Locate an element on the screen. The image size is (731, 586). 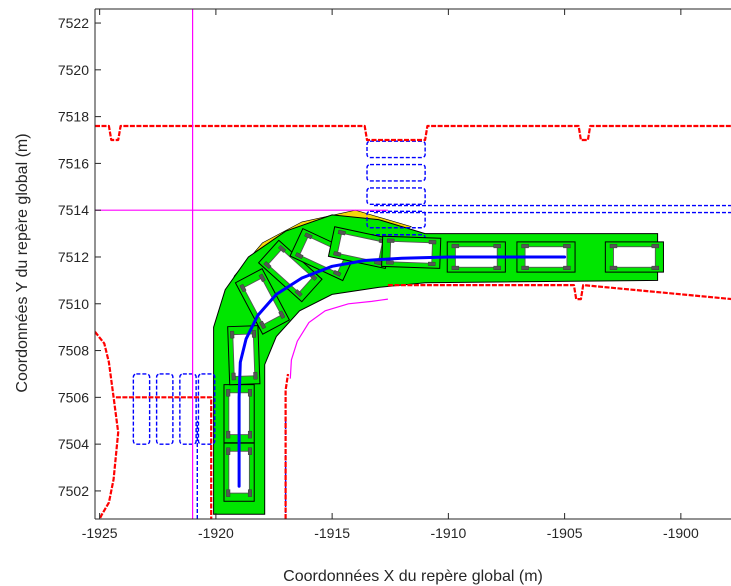
x-tick-label: -1920 is located at coordinates (216, 533).